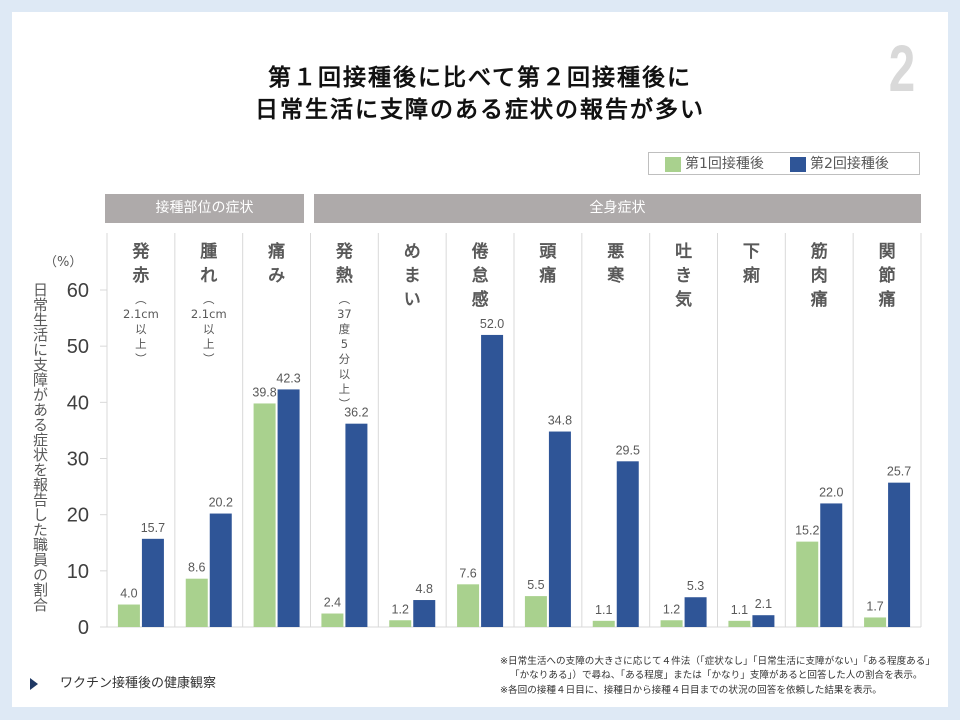 This screenshot has width=960, height=720. Describe the element at coordinates (332, 603) in the screenshot. I see `value-label-dose1: 2.4` at that location.